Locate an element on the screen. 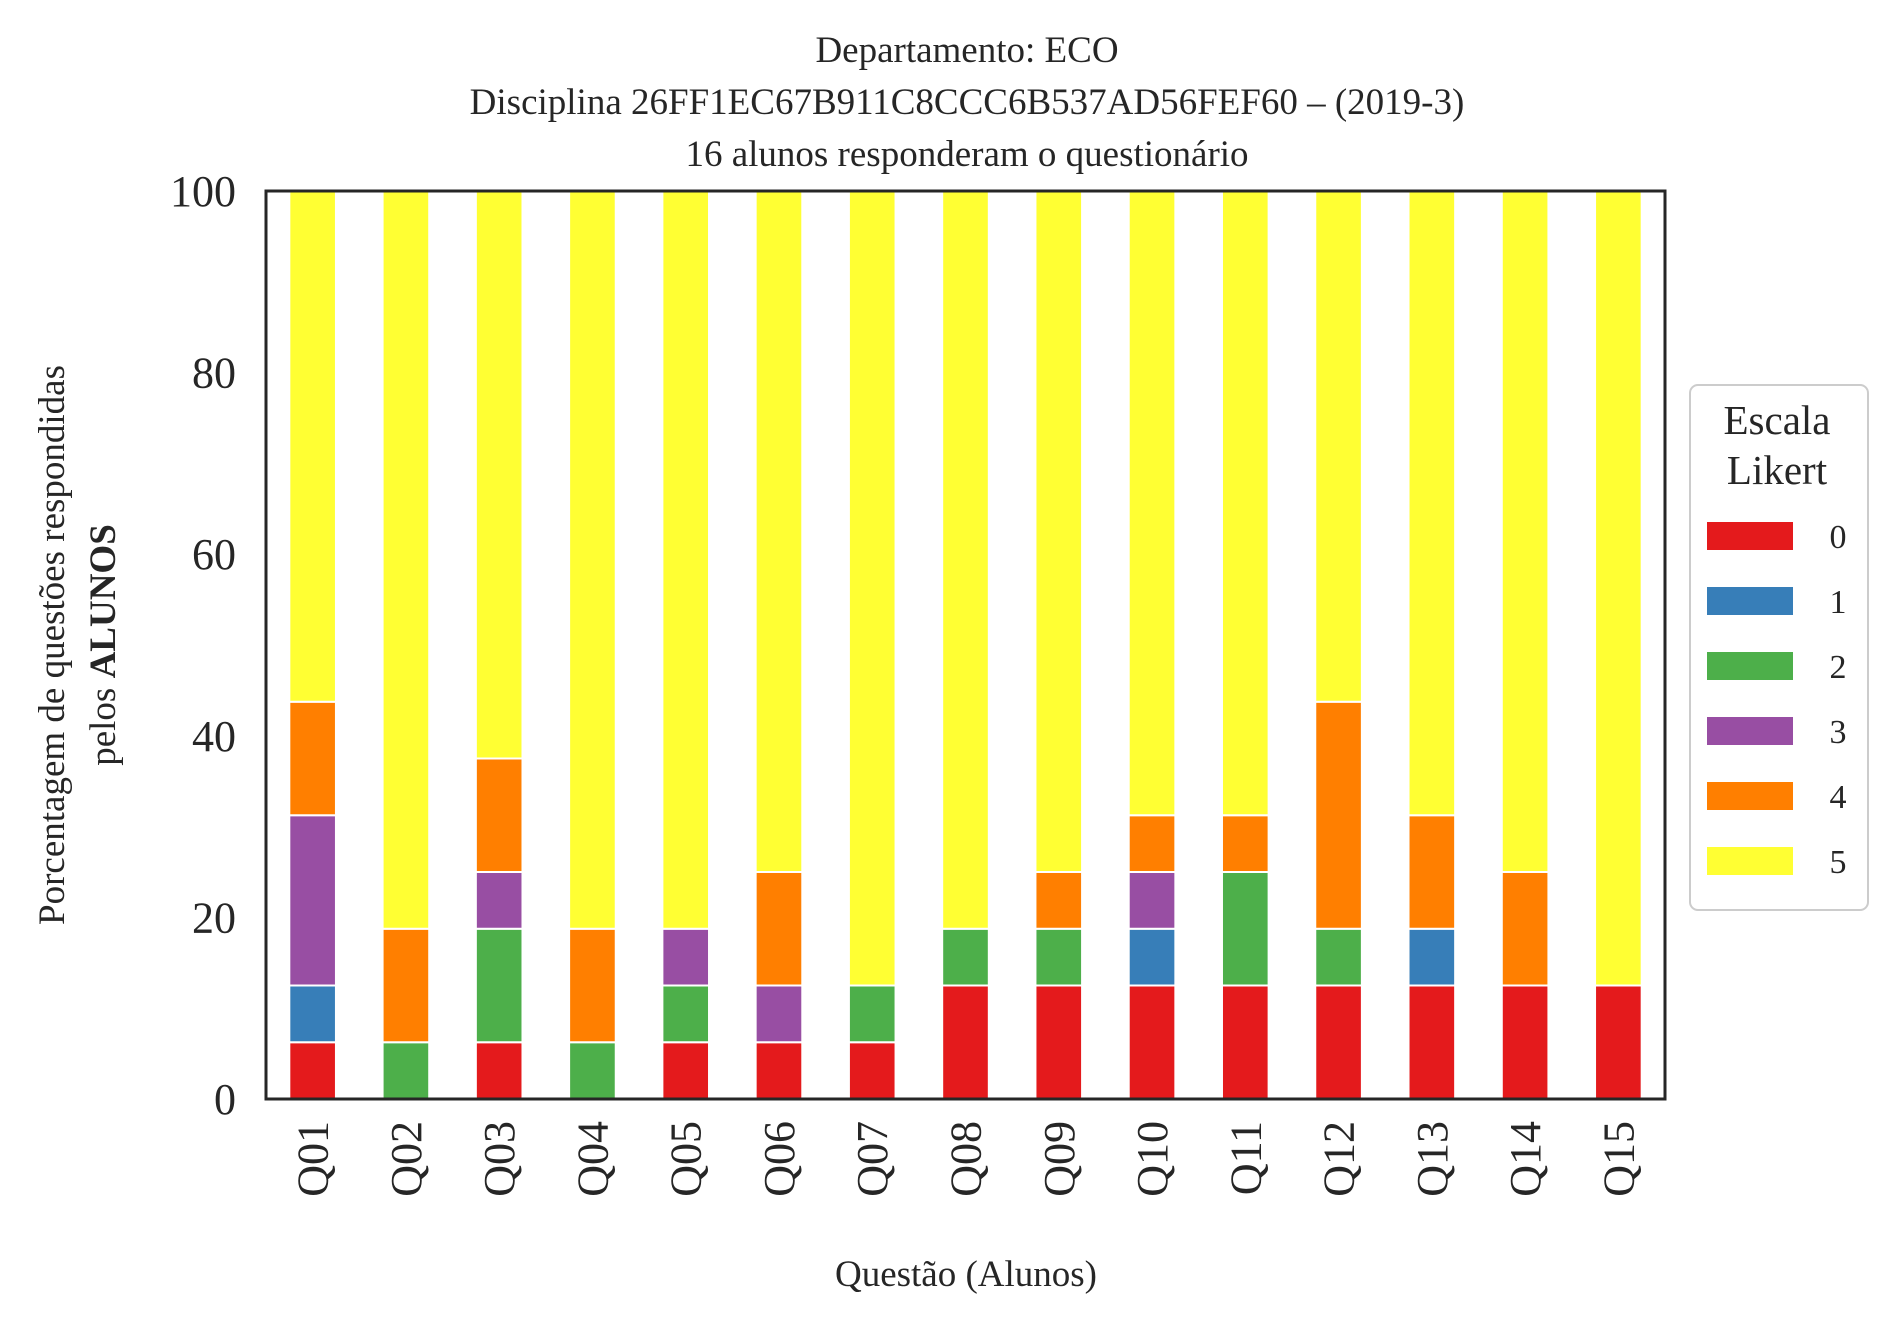 The image size is (1892, 1323). legend: Escala Likert 0 1 2 3 4 5 is located at coordinates (1779, 647).